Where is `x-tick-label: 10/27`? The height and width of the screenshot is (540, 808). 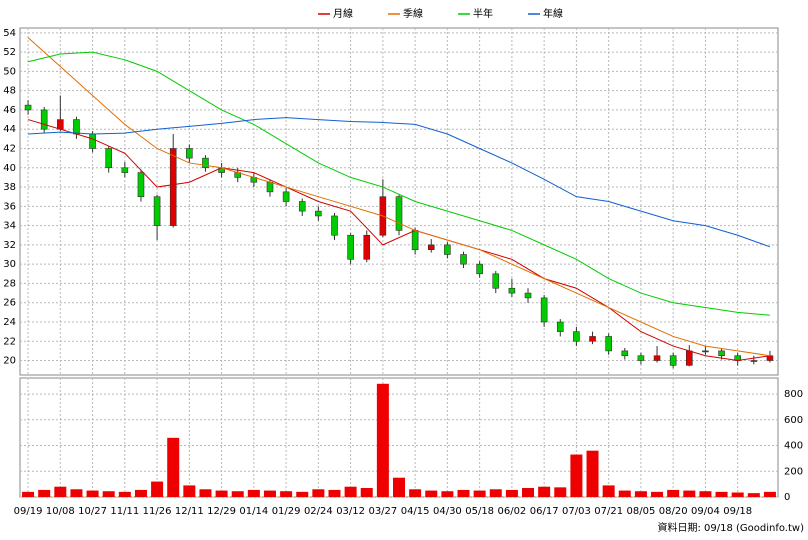 x-tick-label: 10/27 is located at coordinates (92, 511).